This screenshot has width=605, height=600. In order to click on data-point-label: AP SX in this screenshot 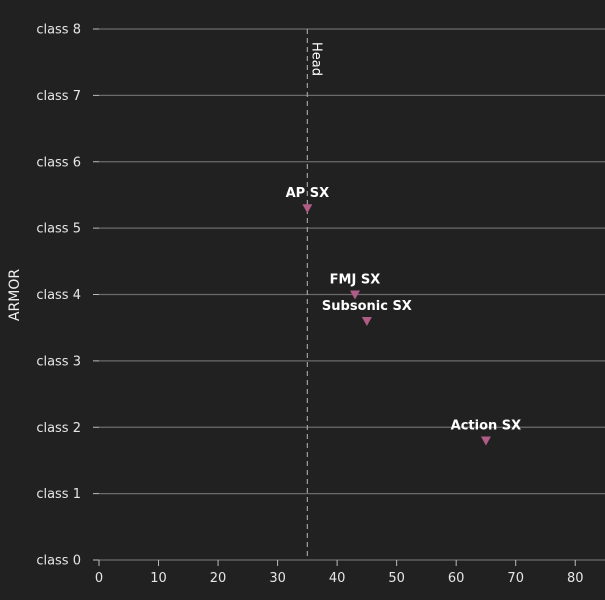, I will do `click(308, 193)`.